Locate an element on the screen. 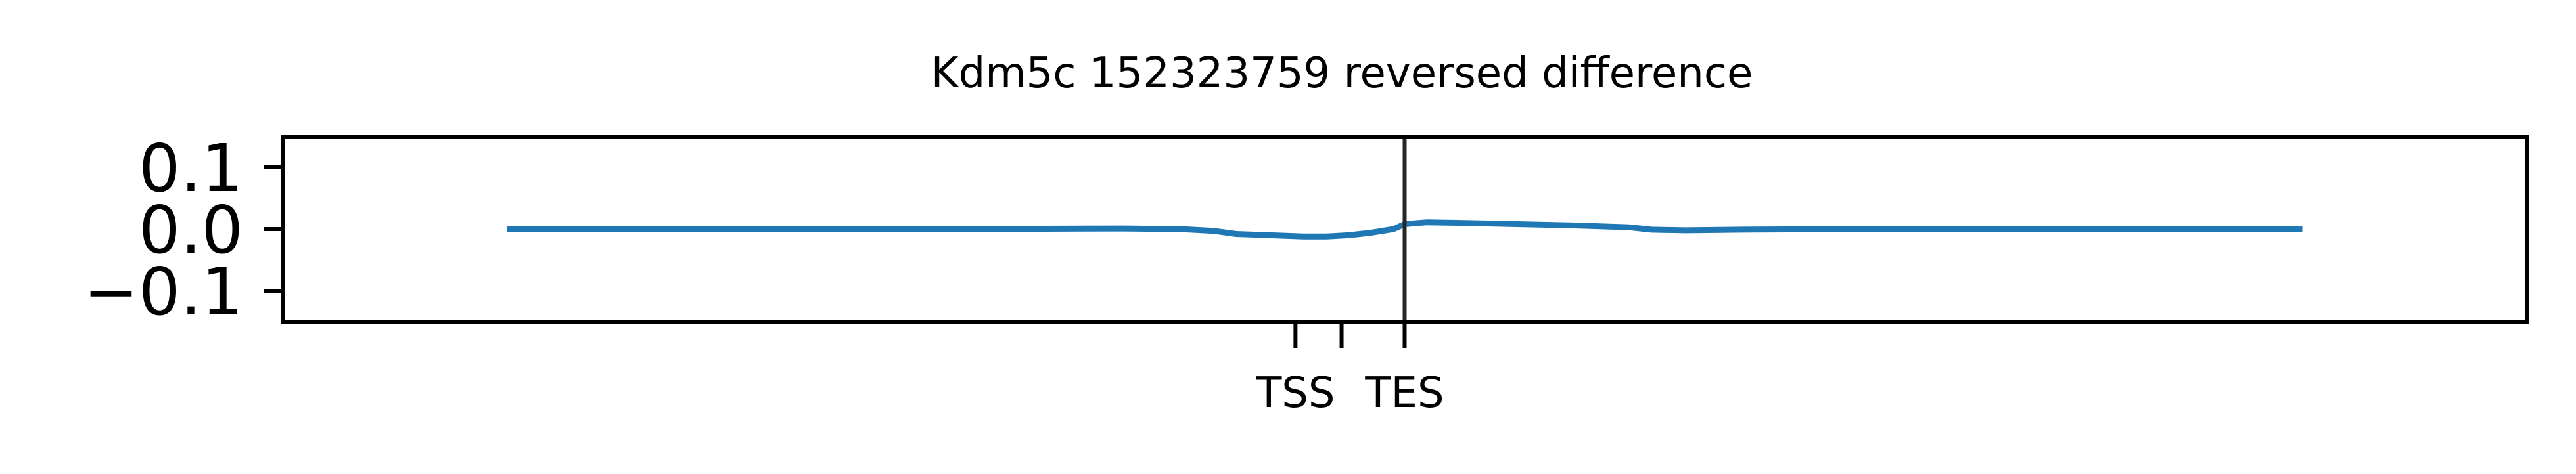 The width and height of the screenshot is (2576, 474). y-tick-label: 0.1 is located at coordinates (191, 168).